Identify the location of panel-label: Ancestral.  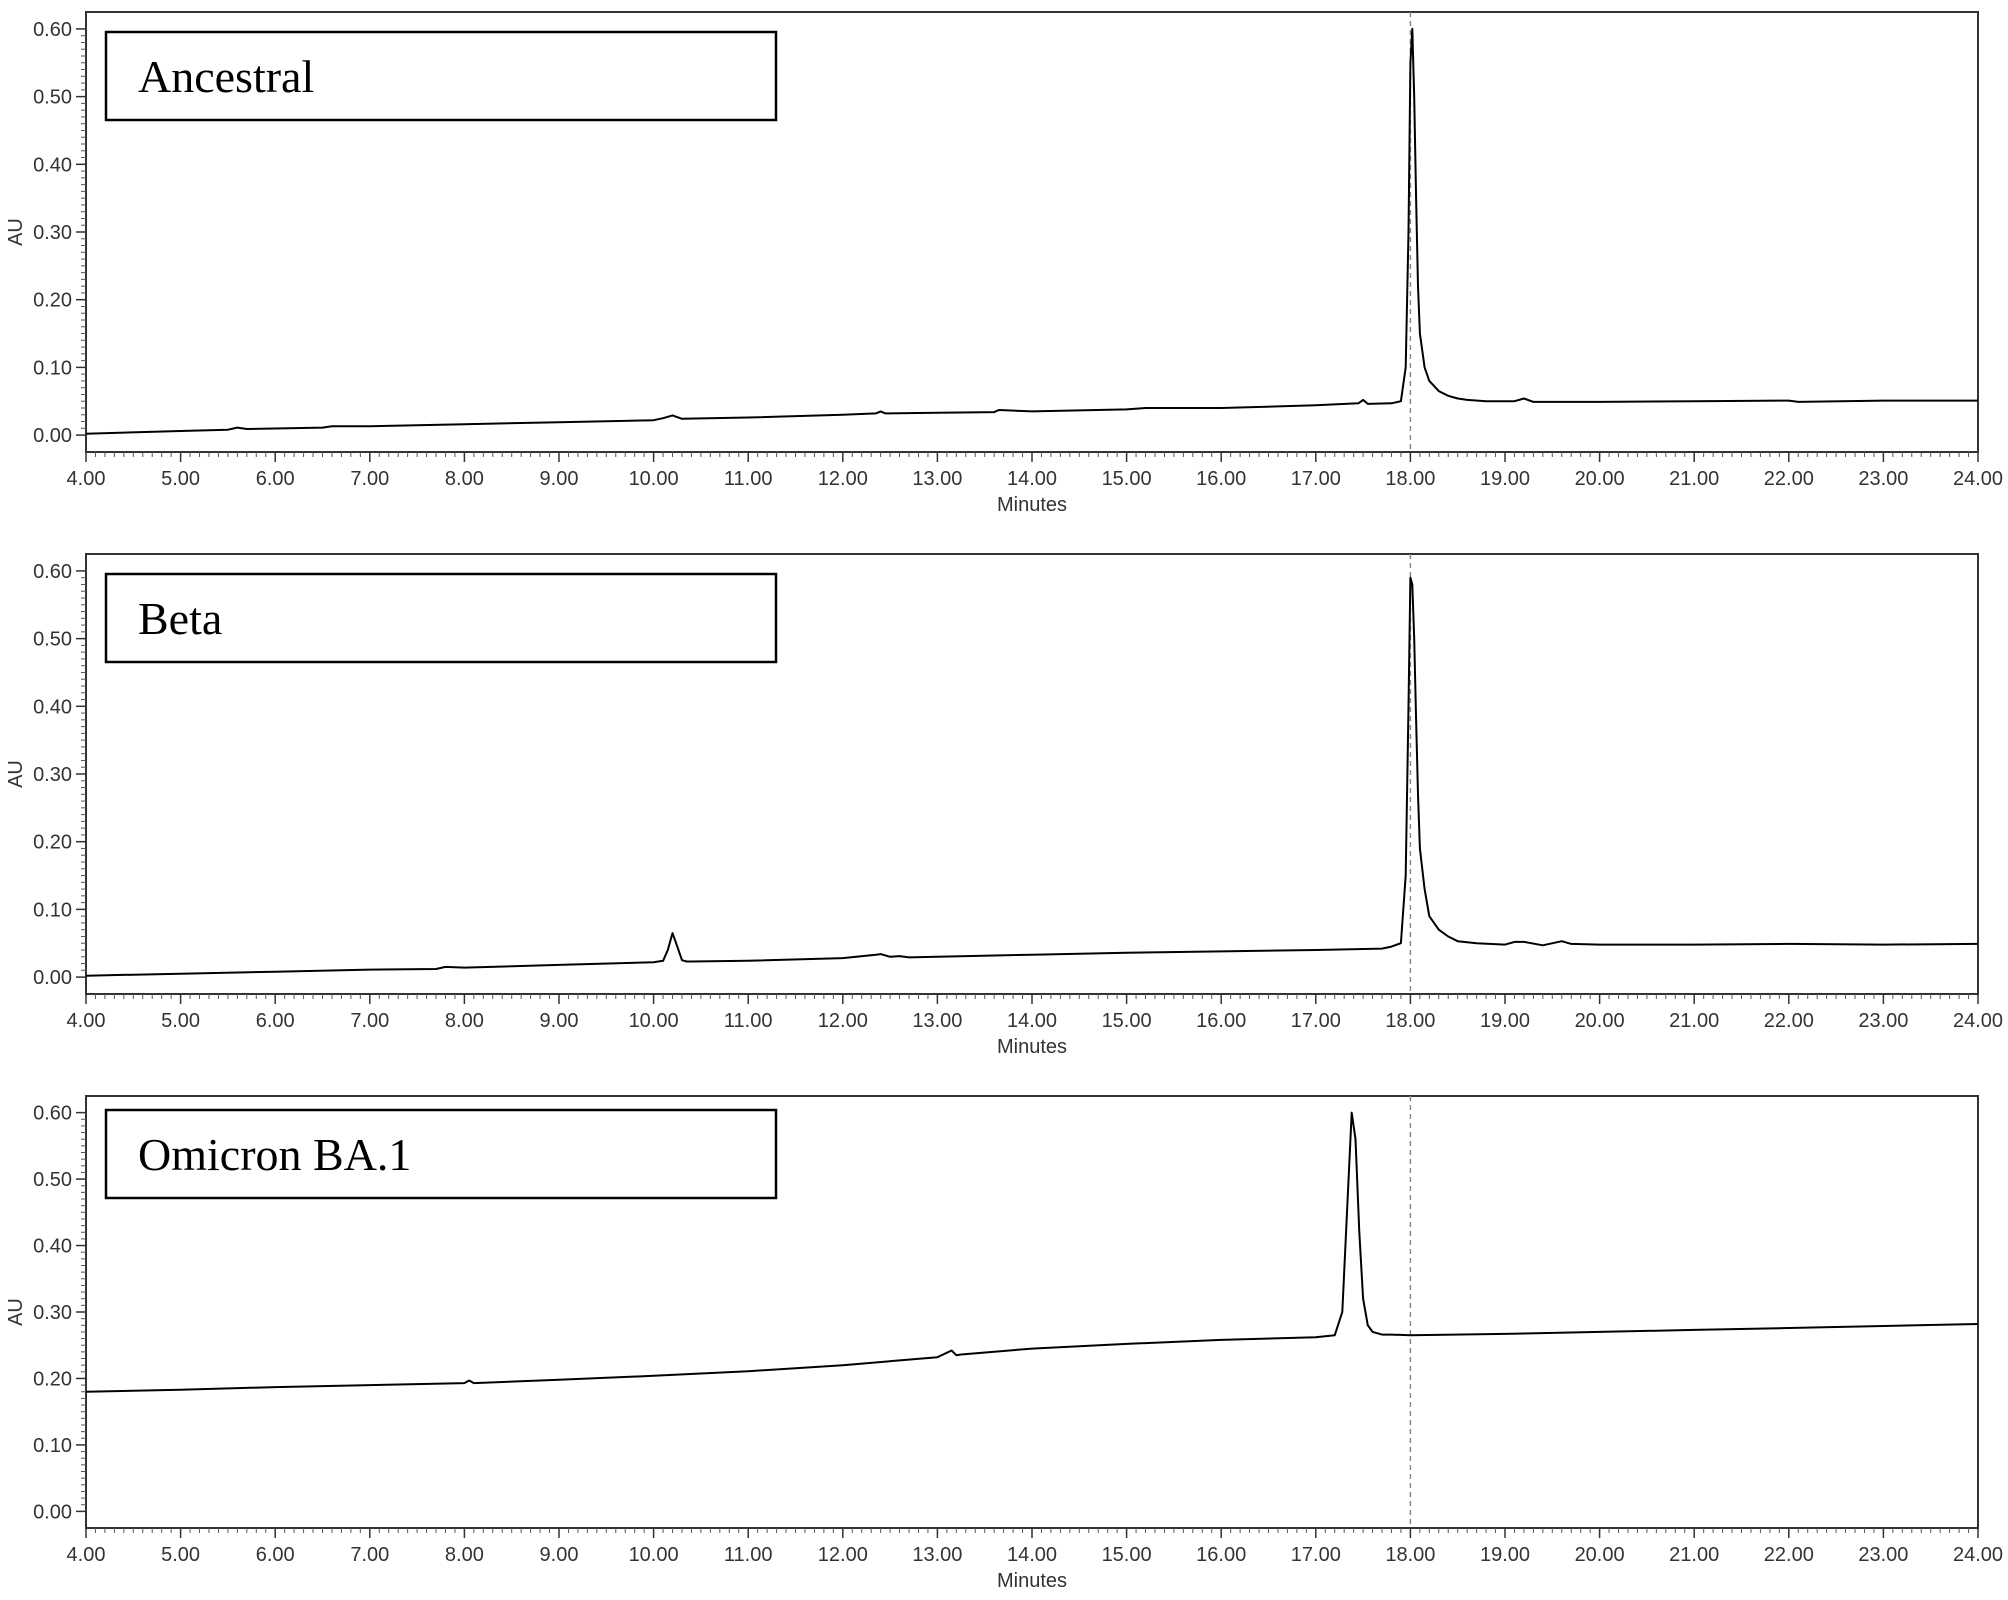
(226, 76).